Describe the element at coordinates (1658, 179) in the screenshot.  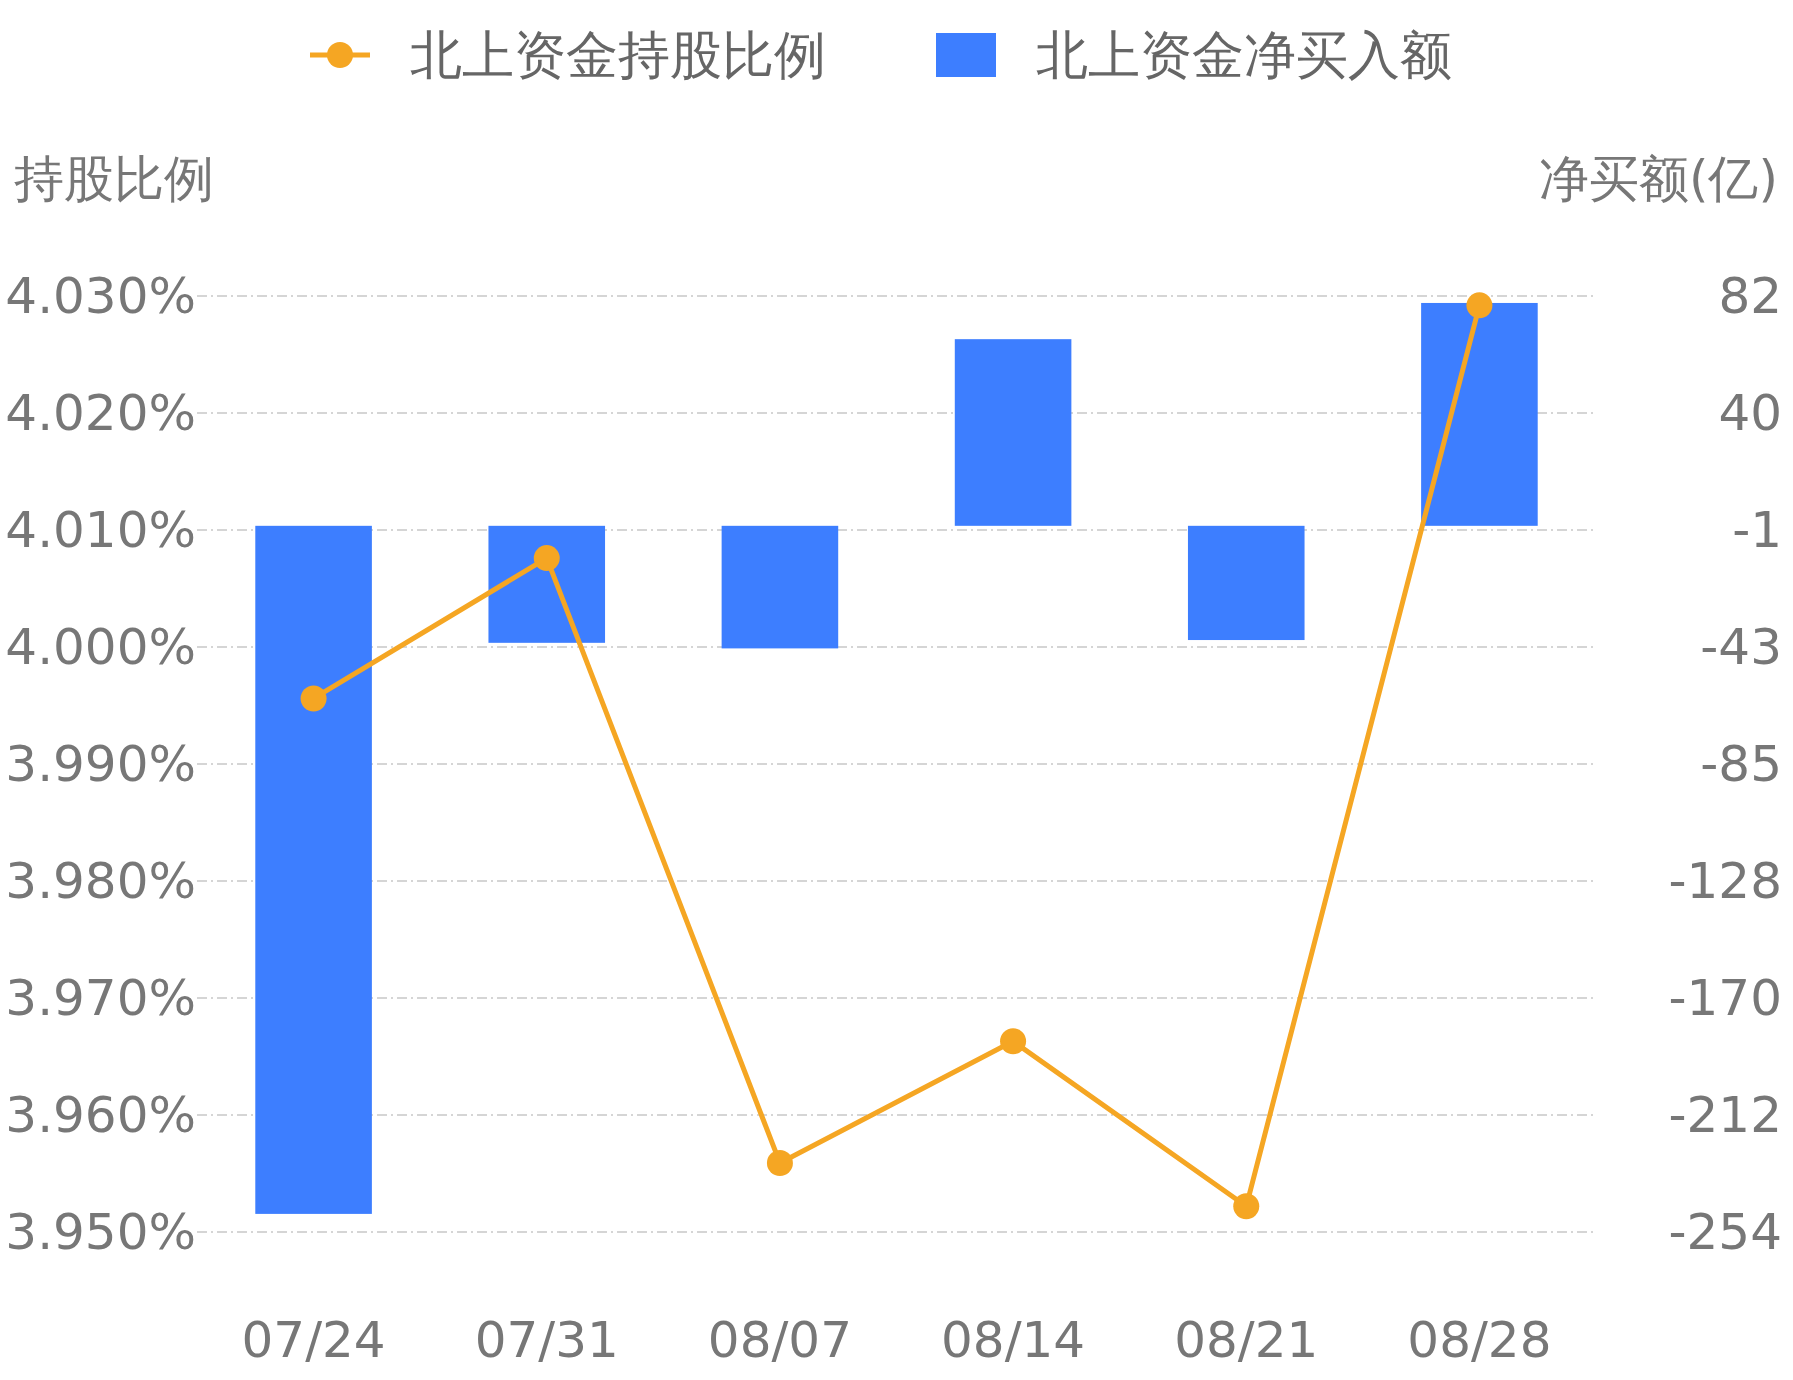
I see `y2-axis-title: 净买额(亿)` at that location.